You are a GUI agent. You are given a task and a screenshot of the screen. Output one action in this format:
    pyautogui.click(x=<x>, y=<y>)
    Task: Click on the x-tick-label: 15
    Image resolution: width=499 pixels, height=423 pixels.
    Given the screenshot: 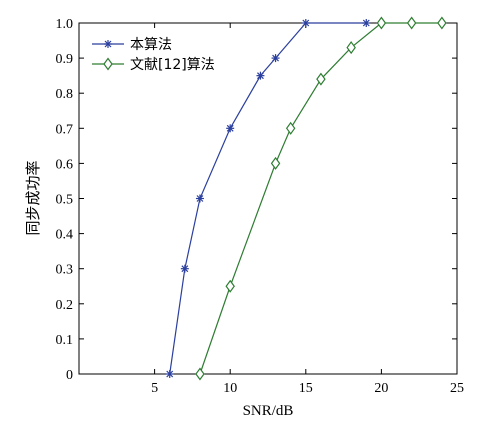 What is the action you would take?
    pyautogui.click(x=306, y=388)
    